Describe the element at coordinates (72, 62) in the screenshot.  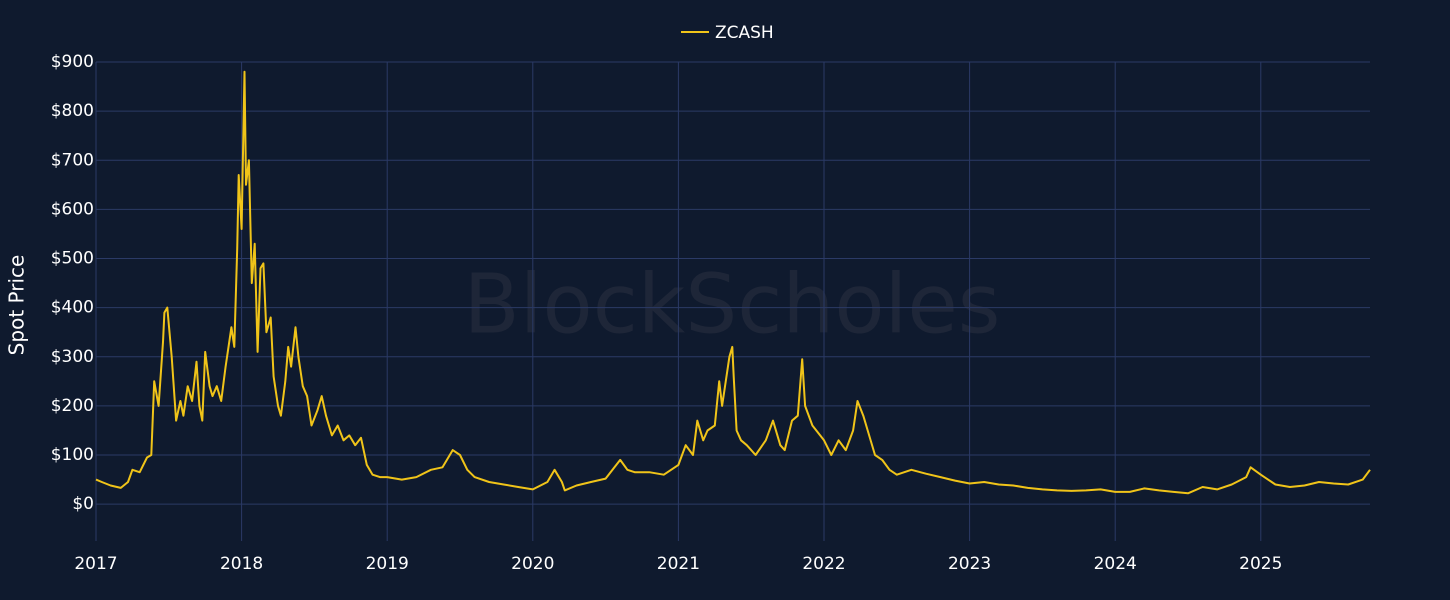
I see `y-tick-label: $900` at that location.